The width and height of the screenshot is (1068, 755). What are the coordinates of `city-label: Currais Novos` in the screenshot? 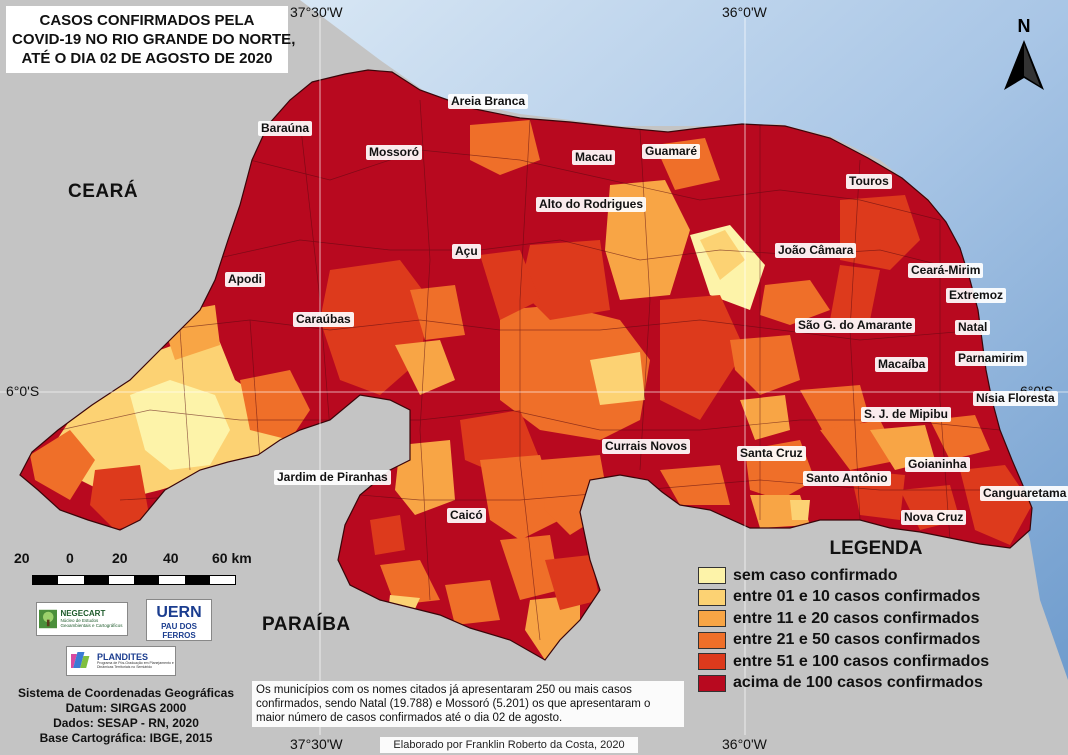 It's located at (646, 446).